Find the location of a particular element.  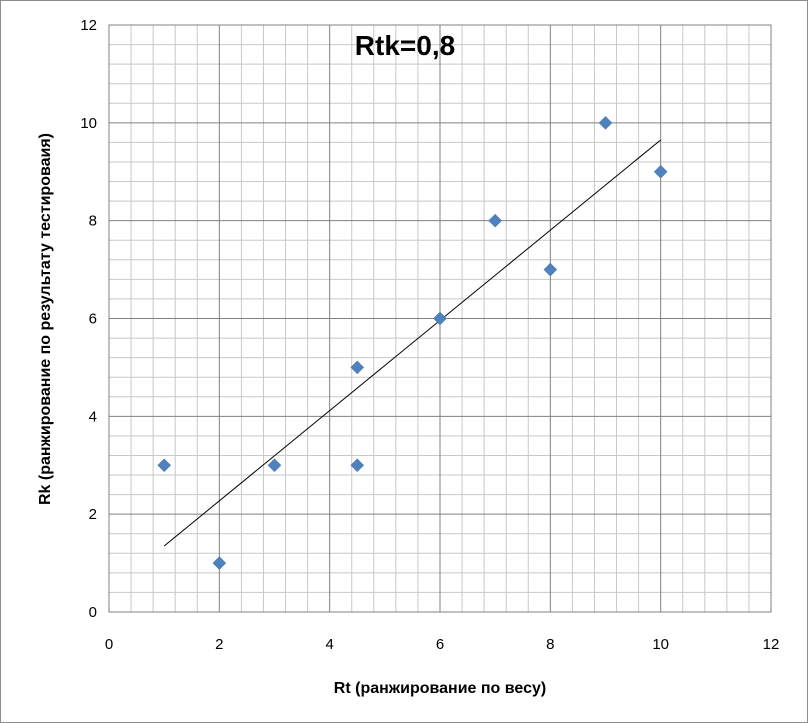

y-tick-label: 10 is located at coordinates (88, 123).